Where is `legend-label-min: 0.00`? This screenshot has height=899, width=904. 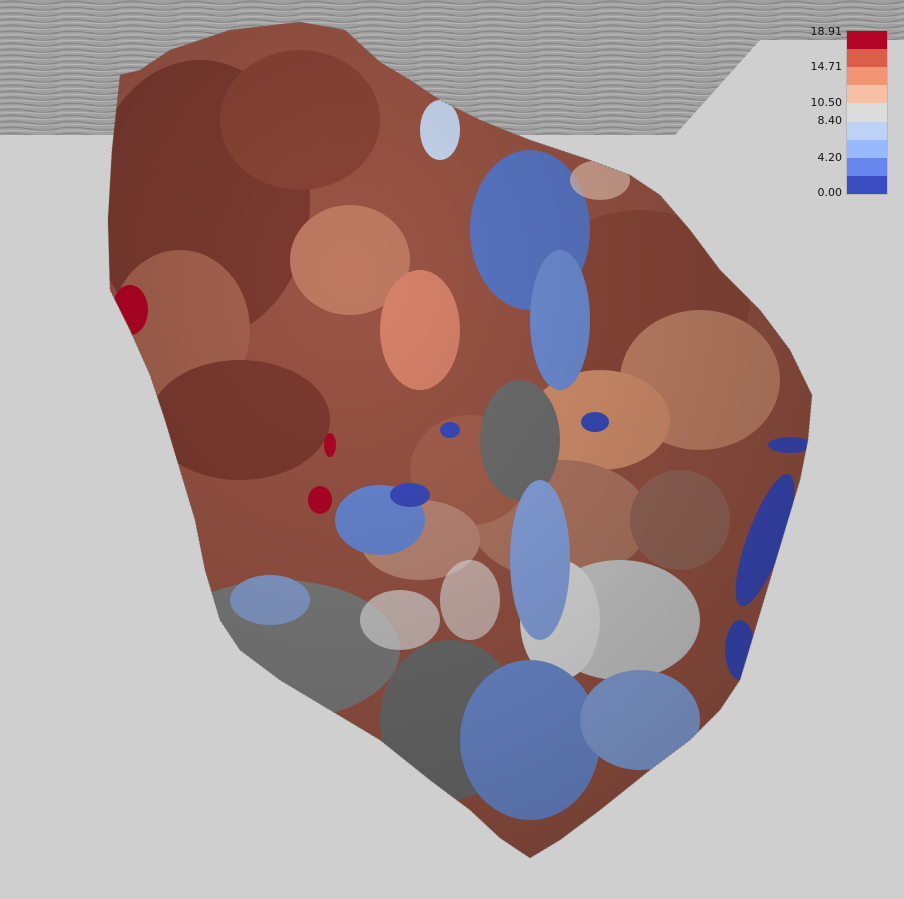
legend-label-min: 0.00 is located at coordinates (830, 192).